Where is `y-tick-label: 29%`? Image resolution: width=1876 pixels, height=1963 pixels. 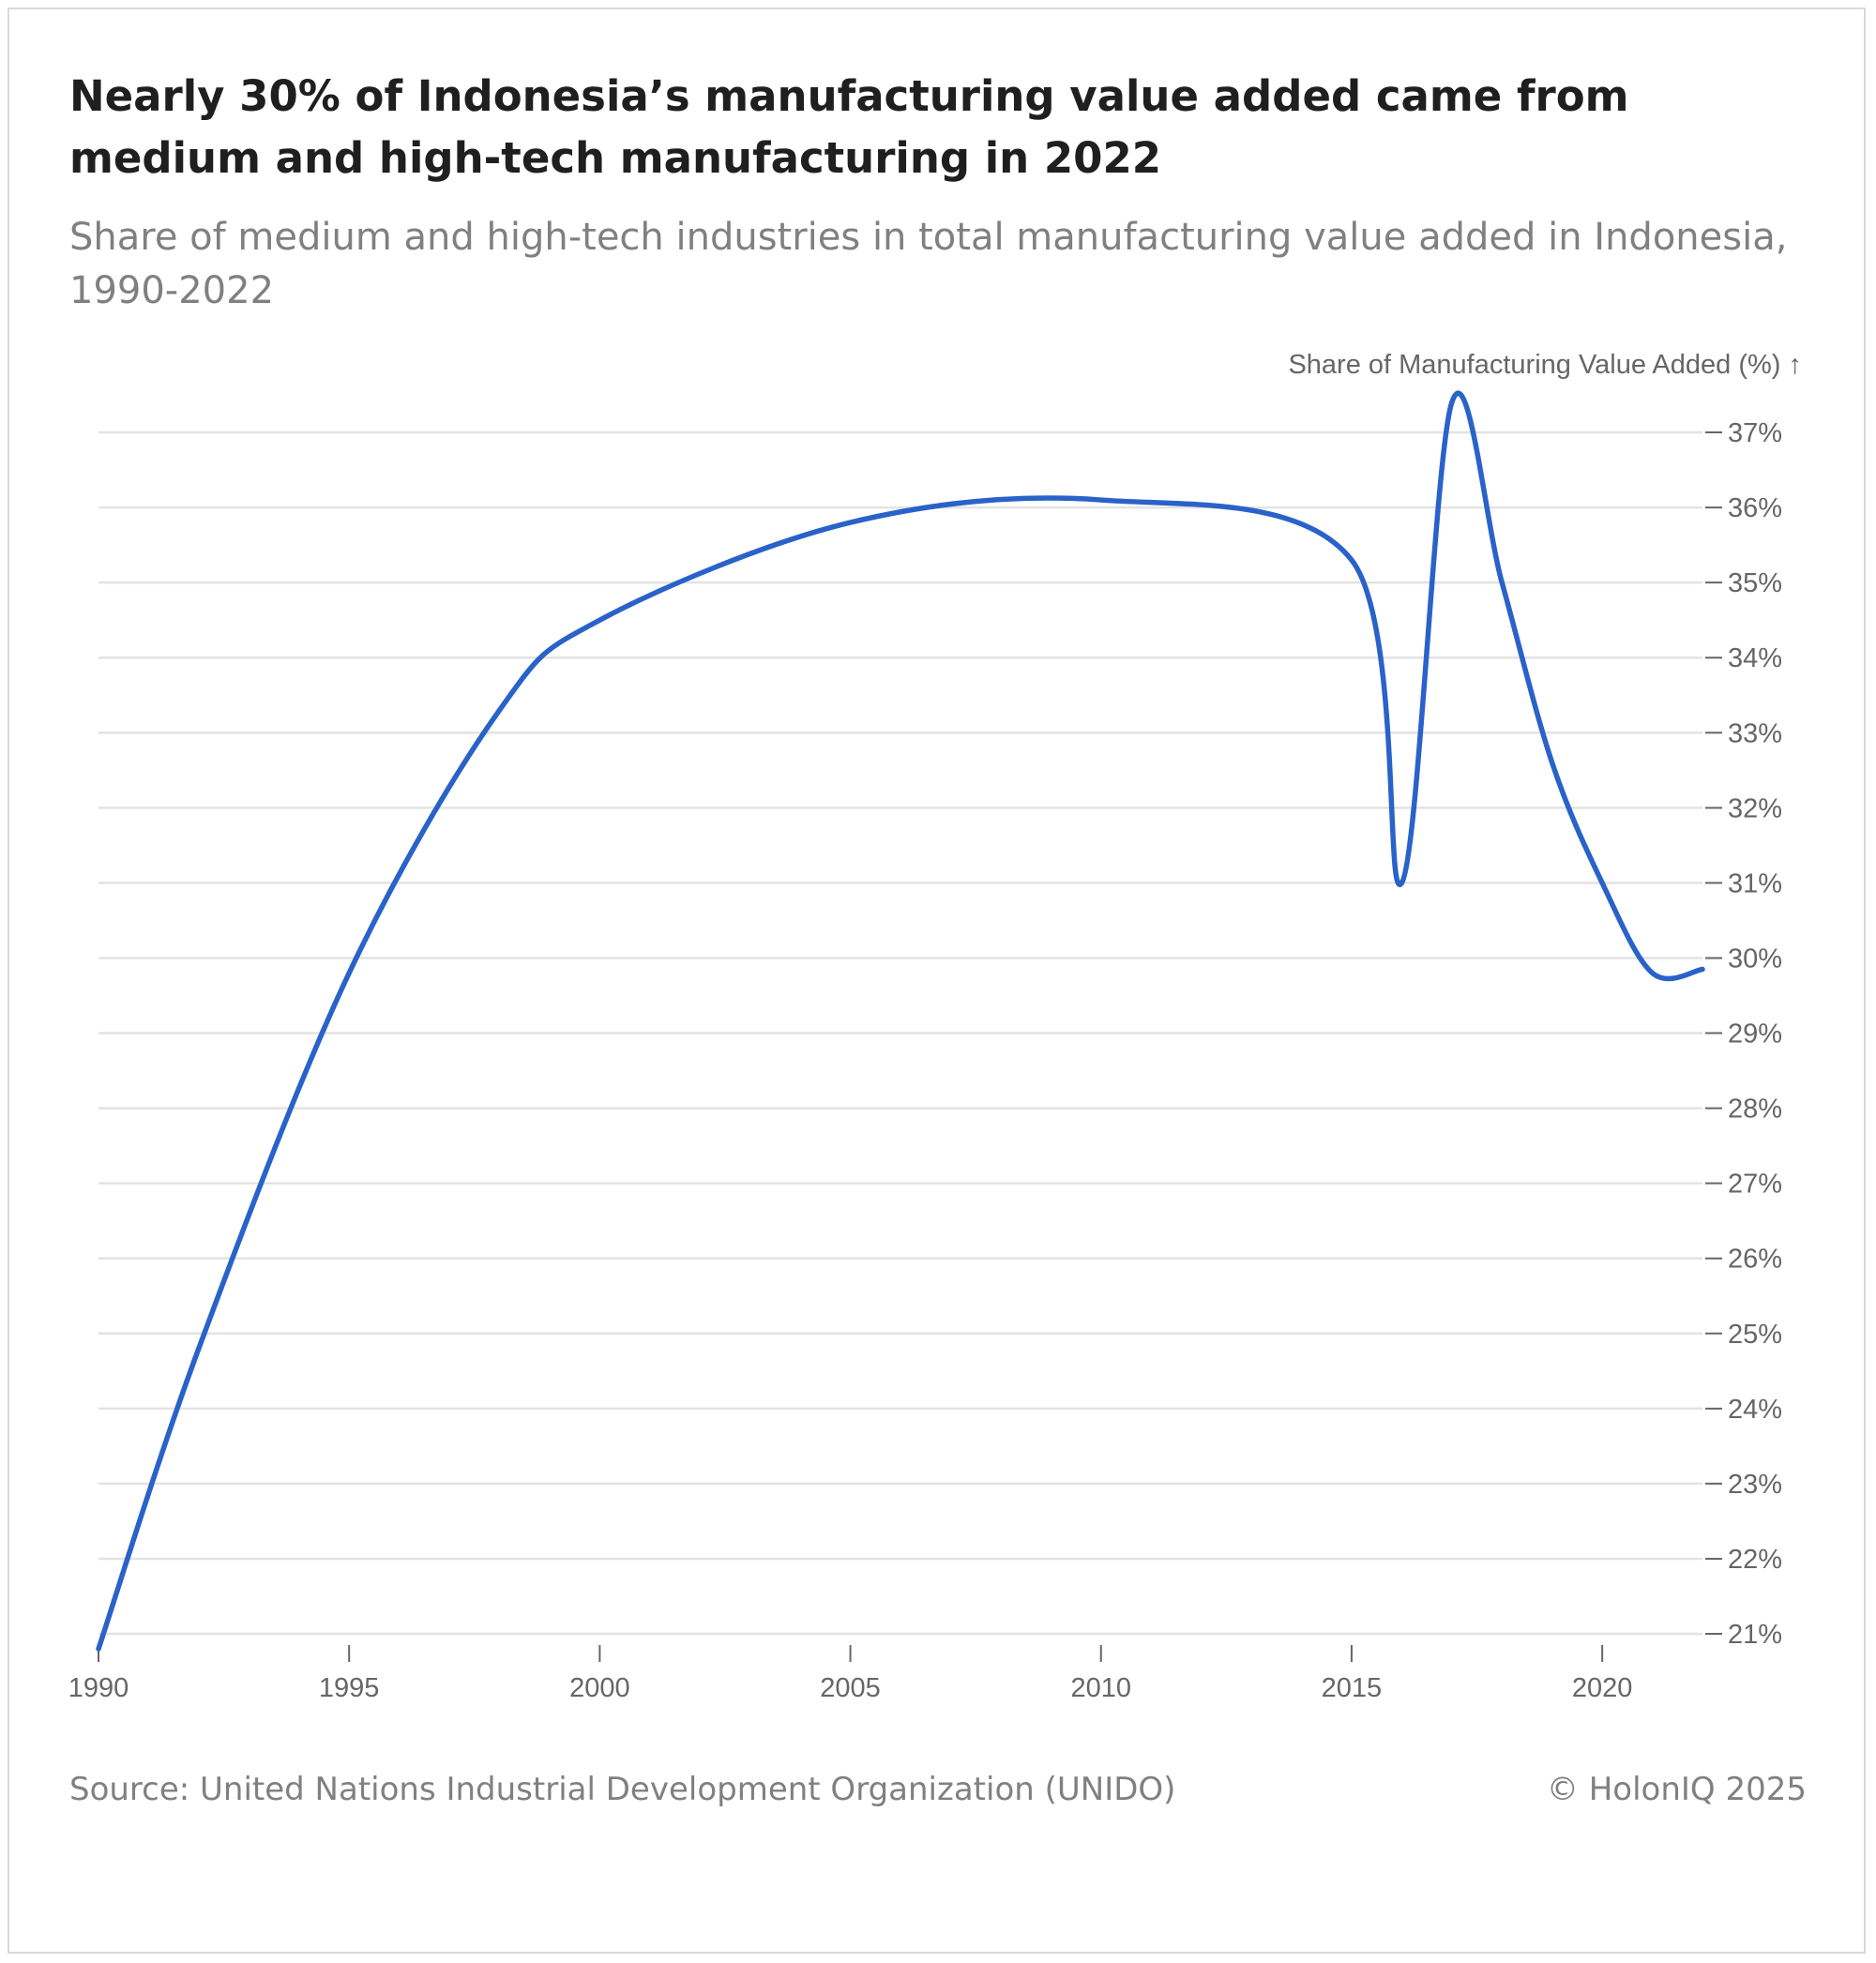 y-tick-label: 29% is located at coordinates (1755, 1034).